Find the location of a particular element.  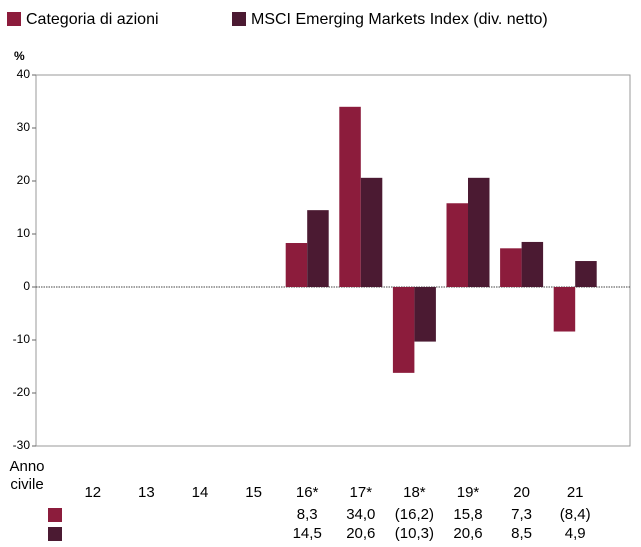

value-label: 7,3 is located at coordinates (521, 514).